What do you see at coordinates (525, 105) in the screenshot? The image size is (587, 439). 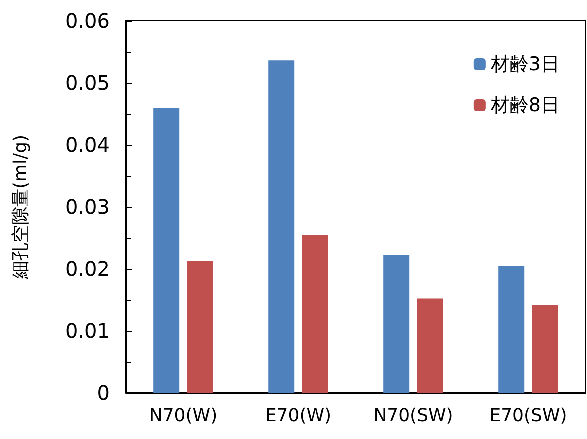 I see `legend-label: 材齢8日` at bounding box center [525, 105].